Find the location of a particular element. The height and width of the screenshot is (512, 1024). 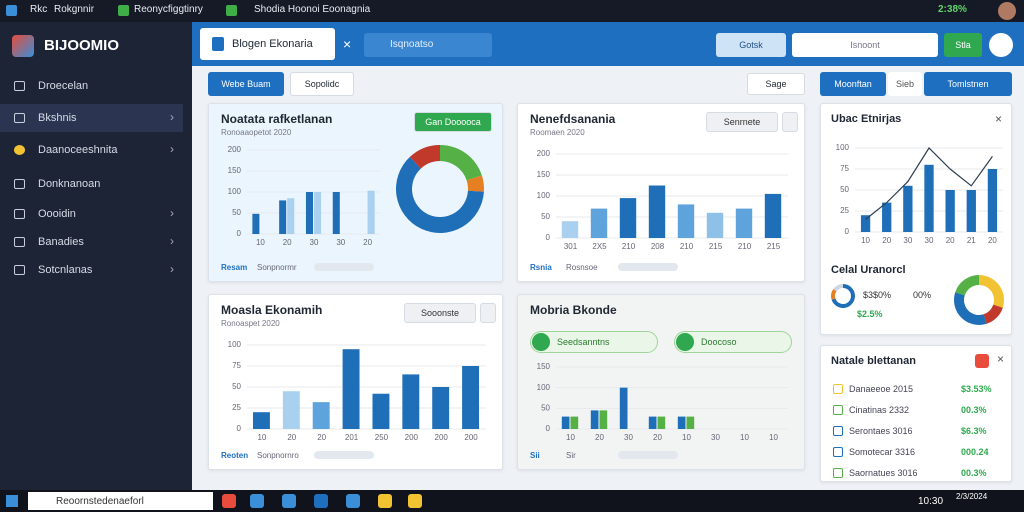

os-item: Shodia Hoonoi Eoonagnia is located at coordinates (312, 9).